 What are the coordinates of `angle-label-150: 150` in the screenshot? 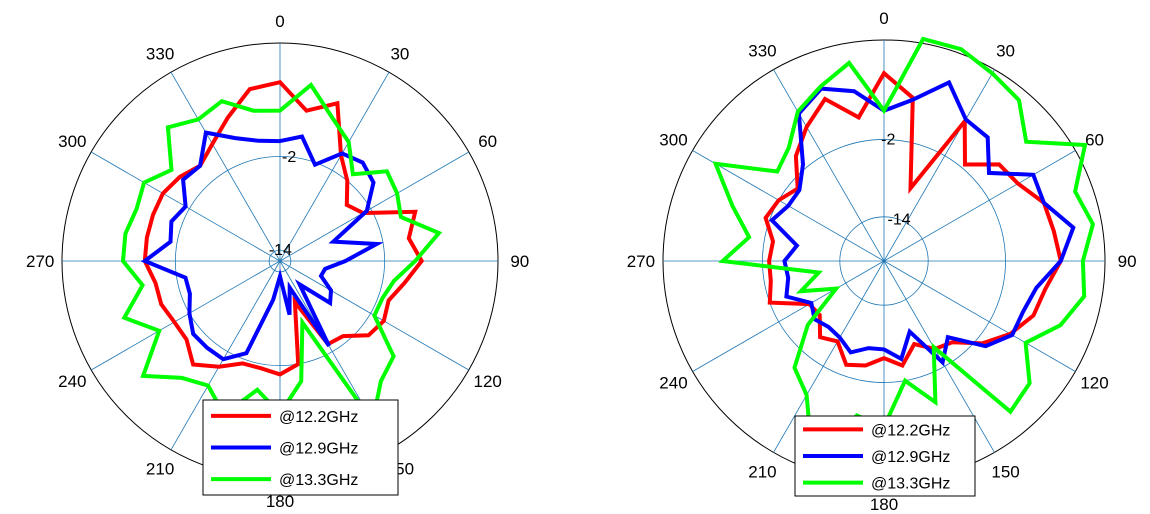 It's located at (1005, 472).